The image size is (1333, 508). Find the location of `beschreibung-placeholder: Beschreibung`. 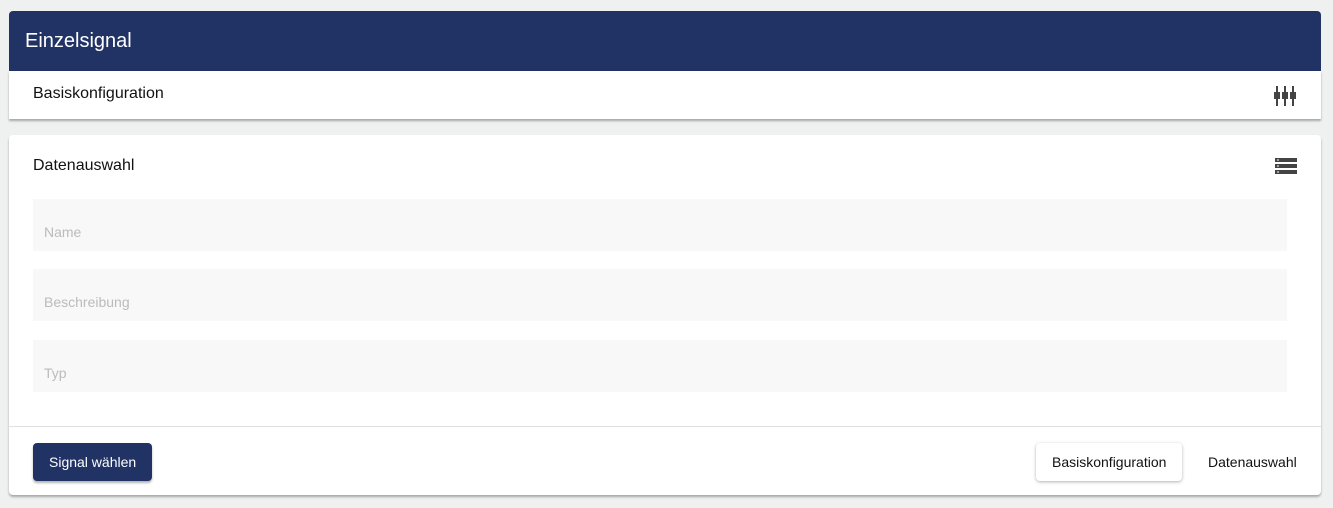

beschreibung-placeholder: Beschreibung is located at coordinates (87, 302).